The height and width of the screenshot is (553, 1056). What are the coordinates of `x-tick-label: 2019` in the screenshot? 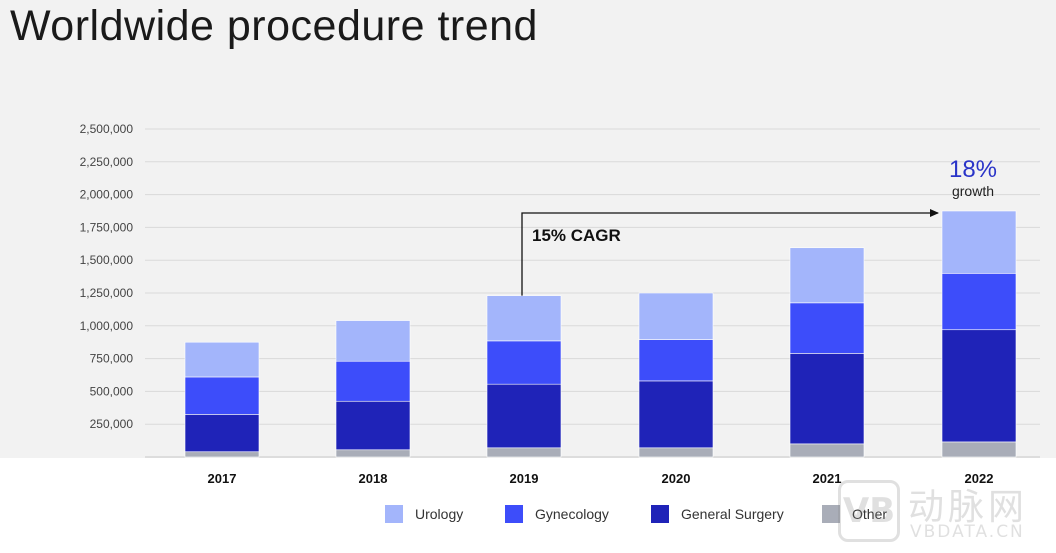 It's located at (524, 478).